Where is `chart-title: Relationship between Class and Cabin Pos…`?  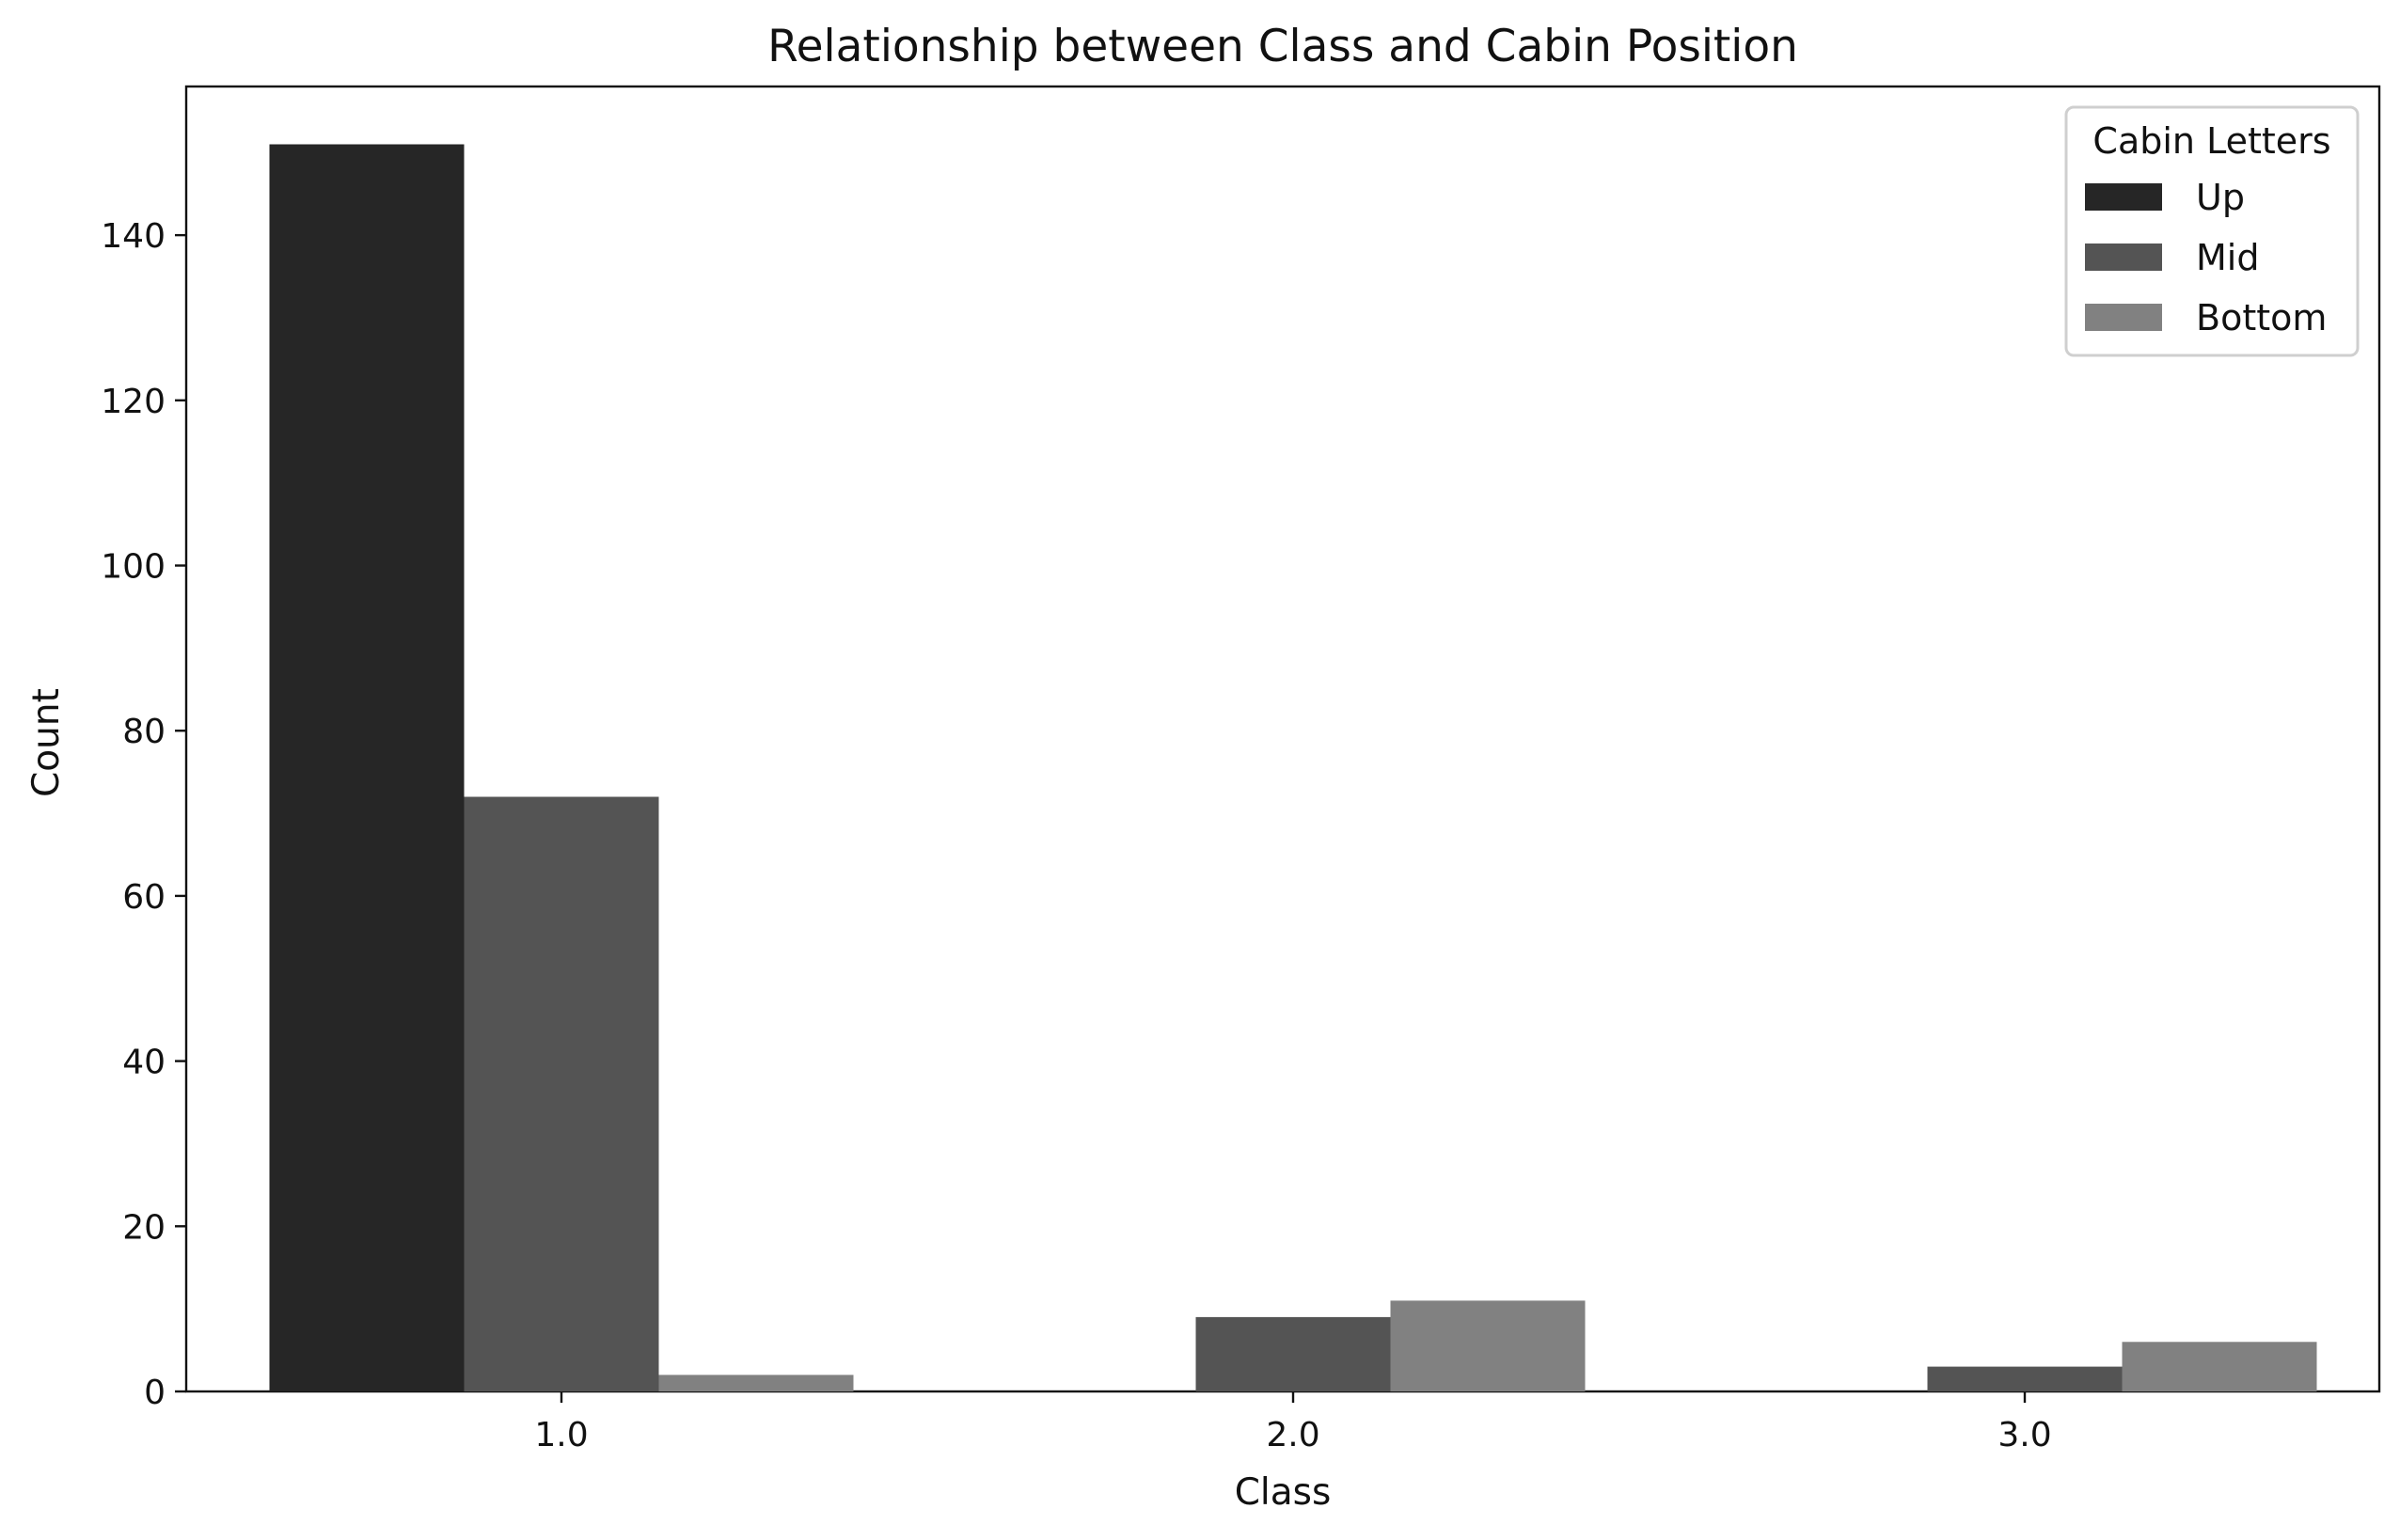
chart-title: Relationship between Class and Cabin Pos… is located at coordinates (1282, 46).